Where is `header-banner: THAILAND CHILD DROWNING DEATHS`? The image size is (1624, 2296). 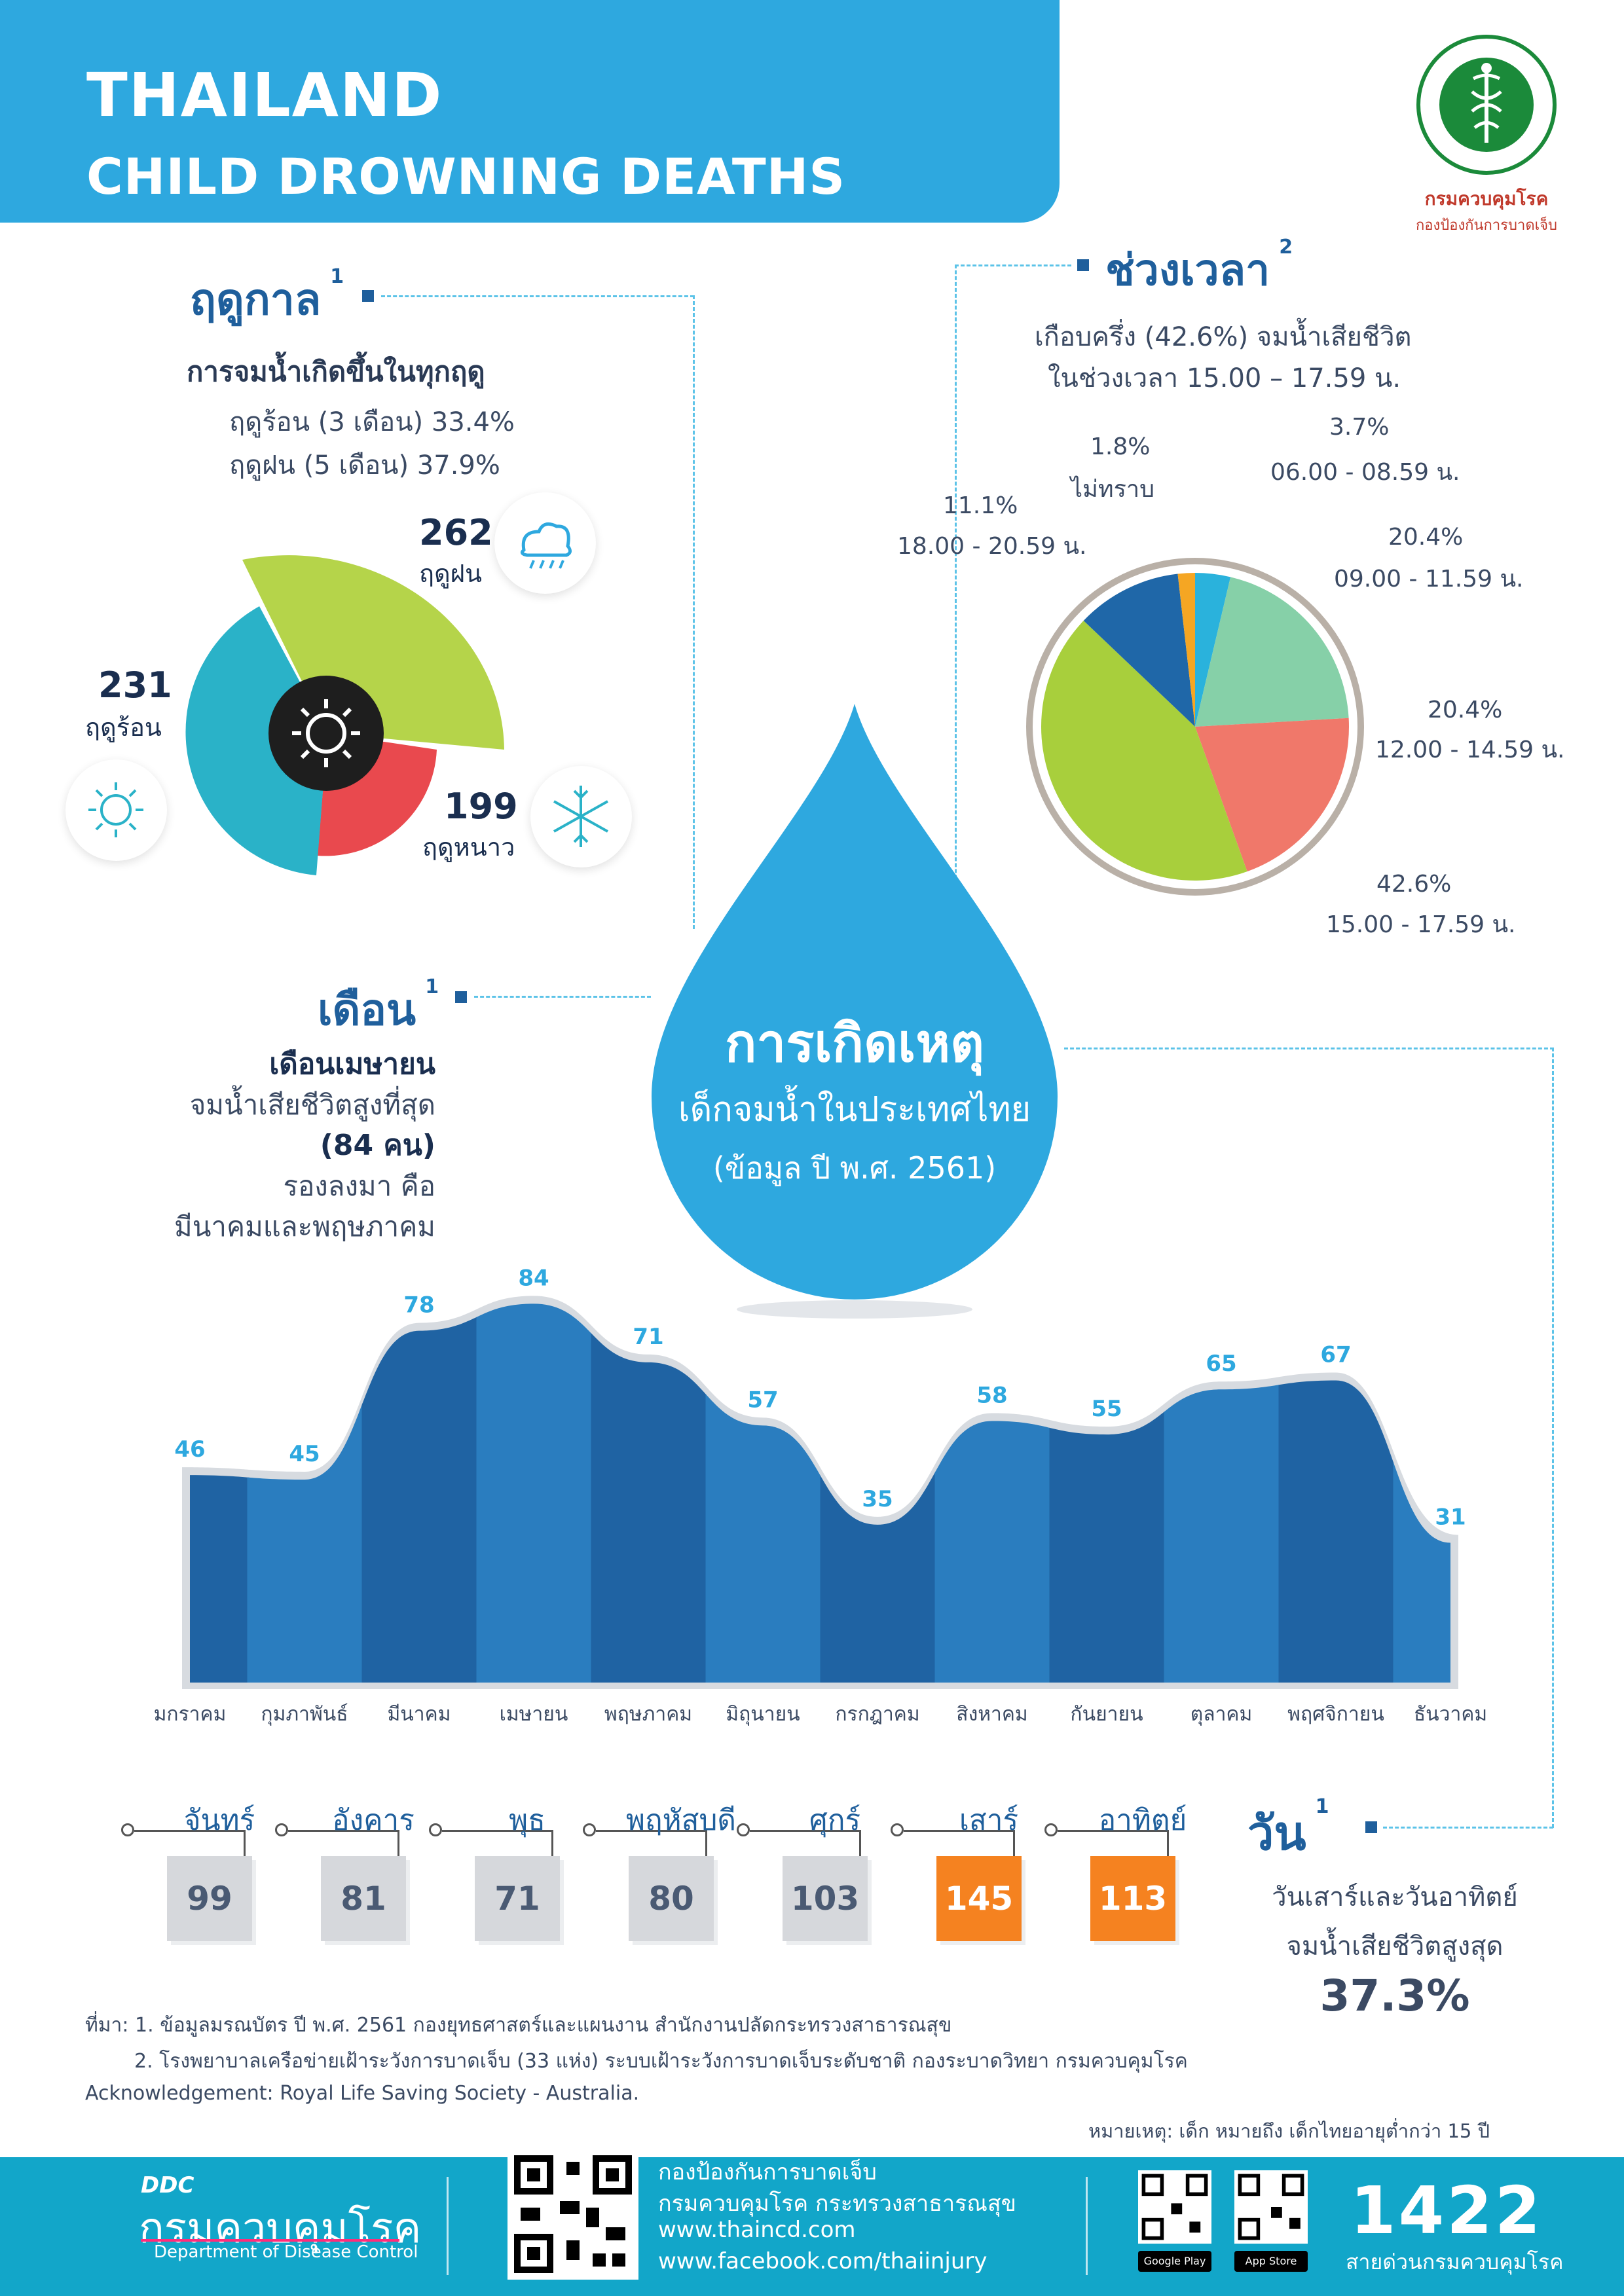
header-banner: THAILAND CHILD DROWNING DEATHS is located at coordinates (530, 111).